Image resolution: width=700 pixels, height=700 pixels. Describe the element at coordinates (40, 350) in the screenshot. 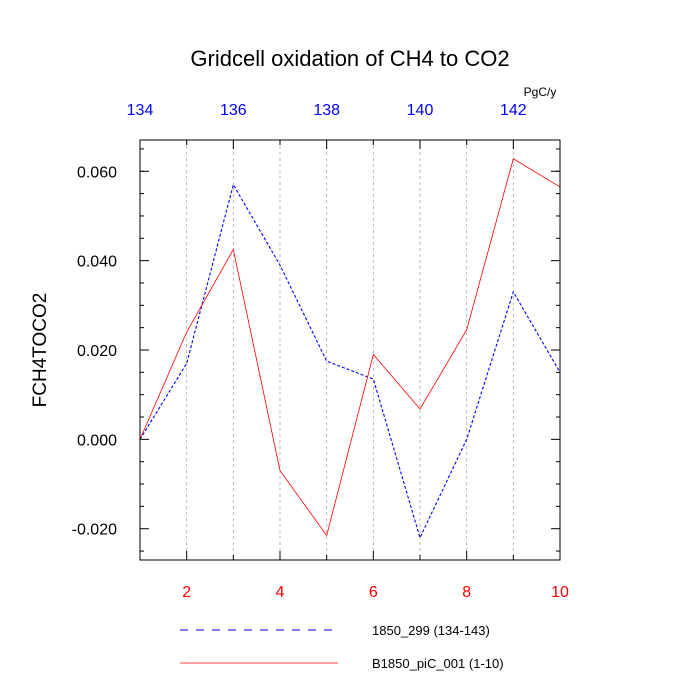

I see `y-axis-label: FCH4TOCO2` at that location.